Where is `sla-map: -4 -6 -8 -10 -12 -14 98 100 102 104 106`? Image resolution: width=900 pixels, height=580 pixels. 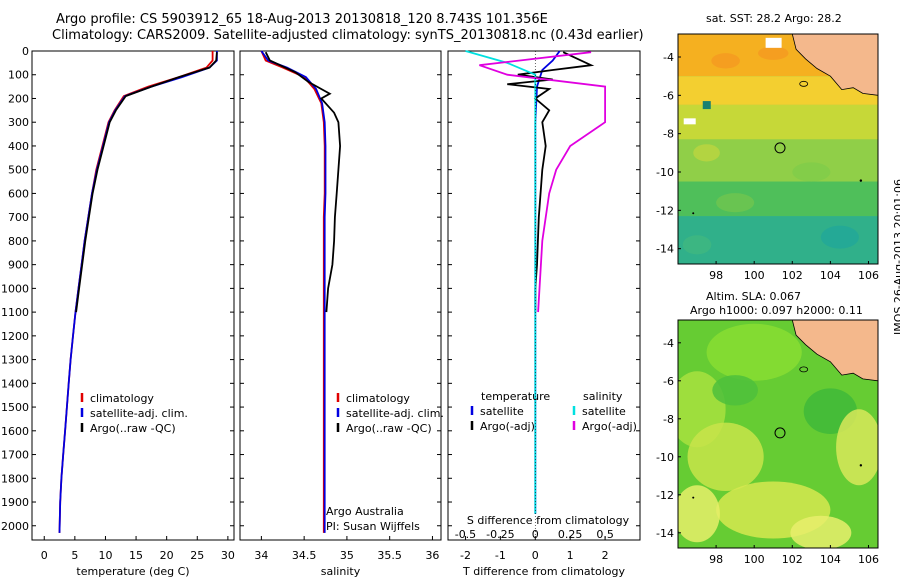 sla-map: -4 -6 -8 -10 -12 -14 98 100 102 104 106 is located at coordinates (767, 442).